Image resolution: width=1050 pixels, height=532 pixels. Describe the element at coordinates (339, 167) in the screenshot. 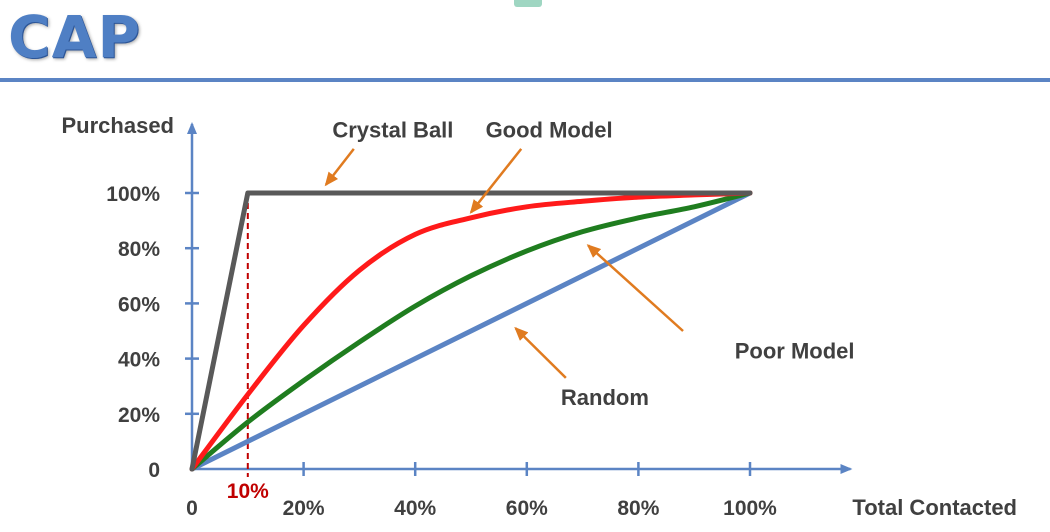

I see `annotation-arrow-crystal-ball` at that location.